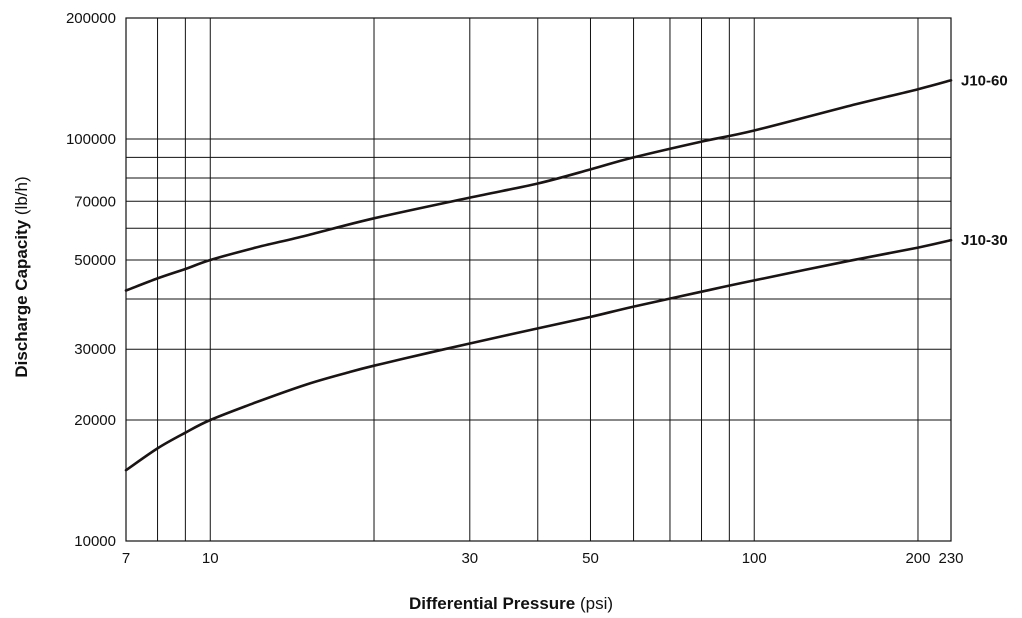  What do you see at coordinates (91, 139) in the screenshot?
I see `y-tick-label: 100000` at bounding box center [91, 139].